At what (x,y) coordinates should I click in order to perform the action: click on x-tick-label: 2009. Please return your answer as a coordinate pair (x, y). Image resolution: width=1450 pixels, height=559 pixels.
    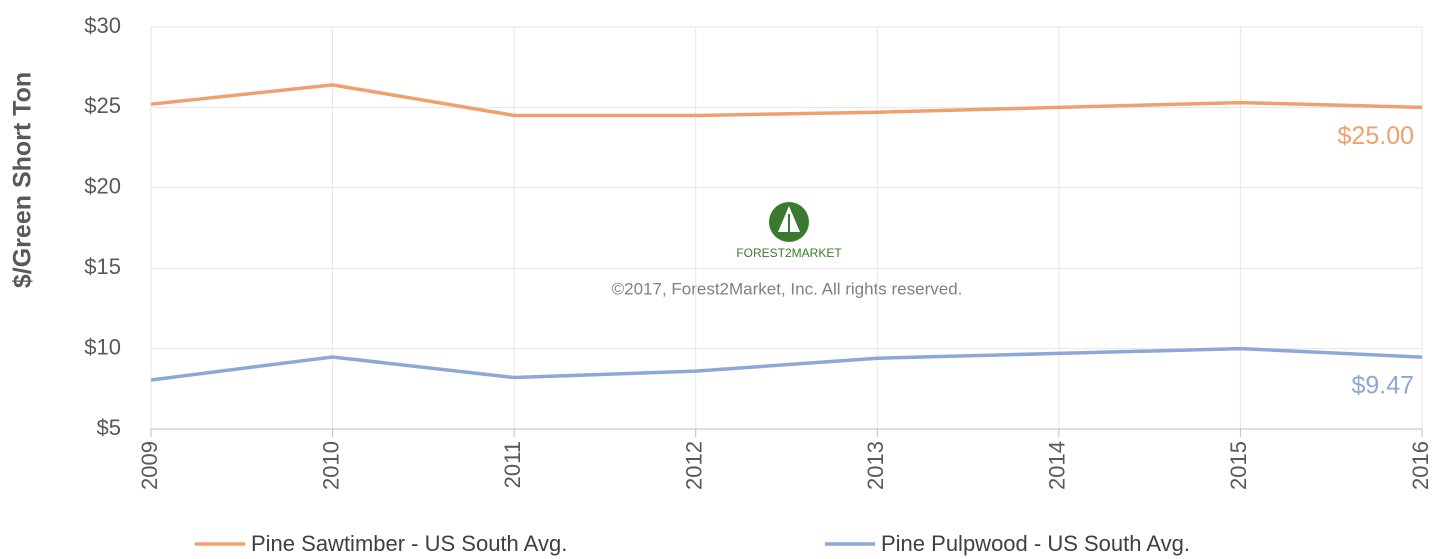
    Looking at the image, I should click on (149, 465).